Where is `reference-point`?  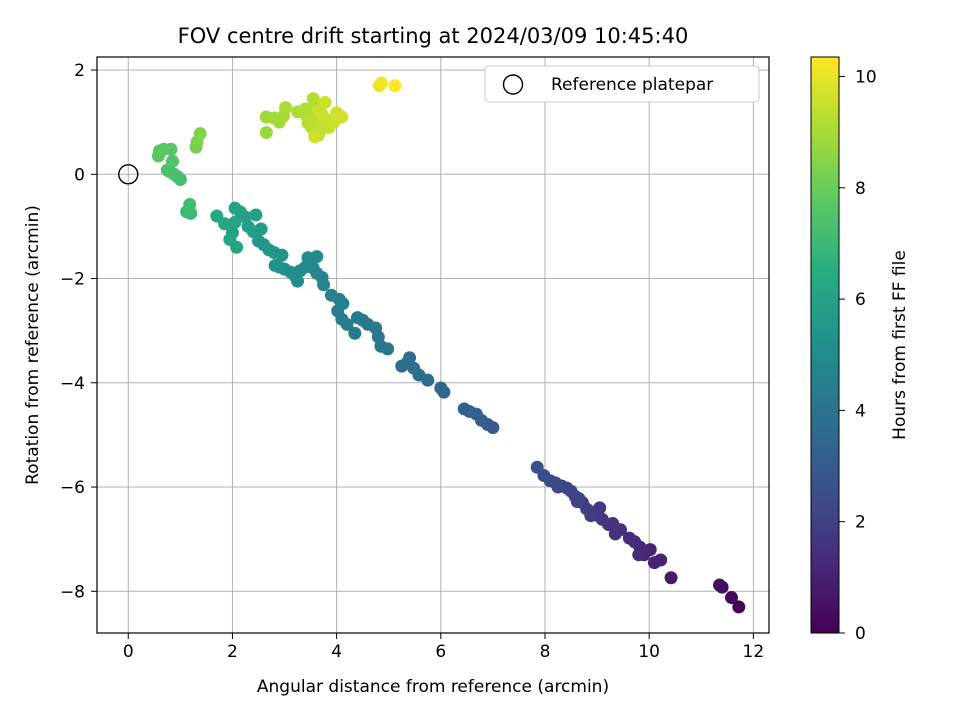
reference-point is located at coordinates (128, 174).